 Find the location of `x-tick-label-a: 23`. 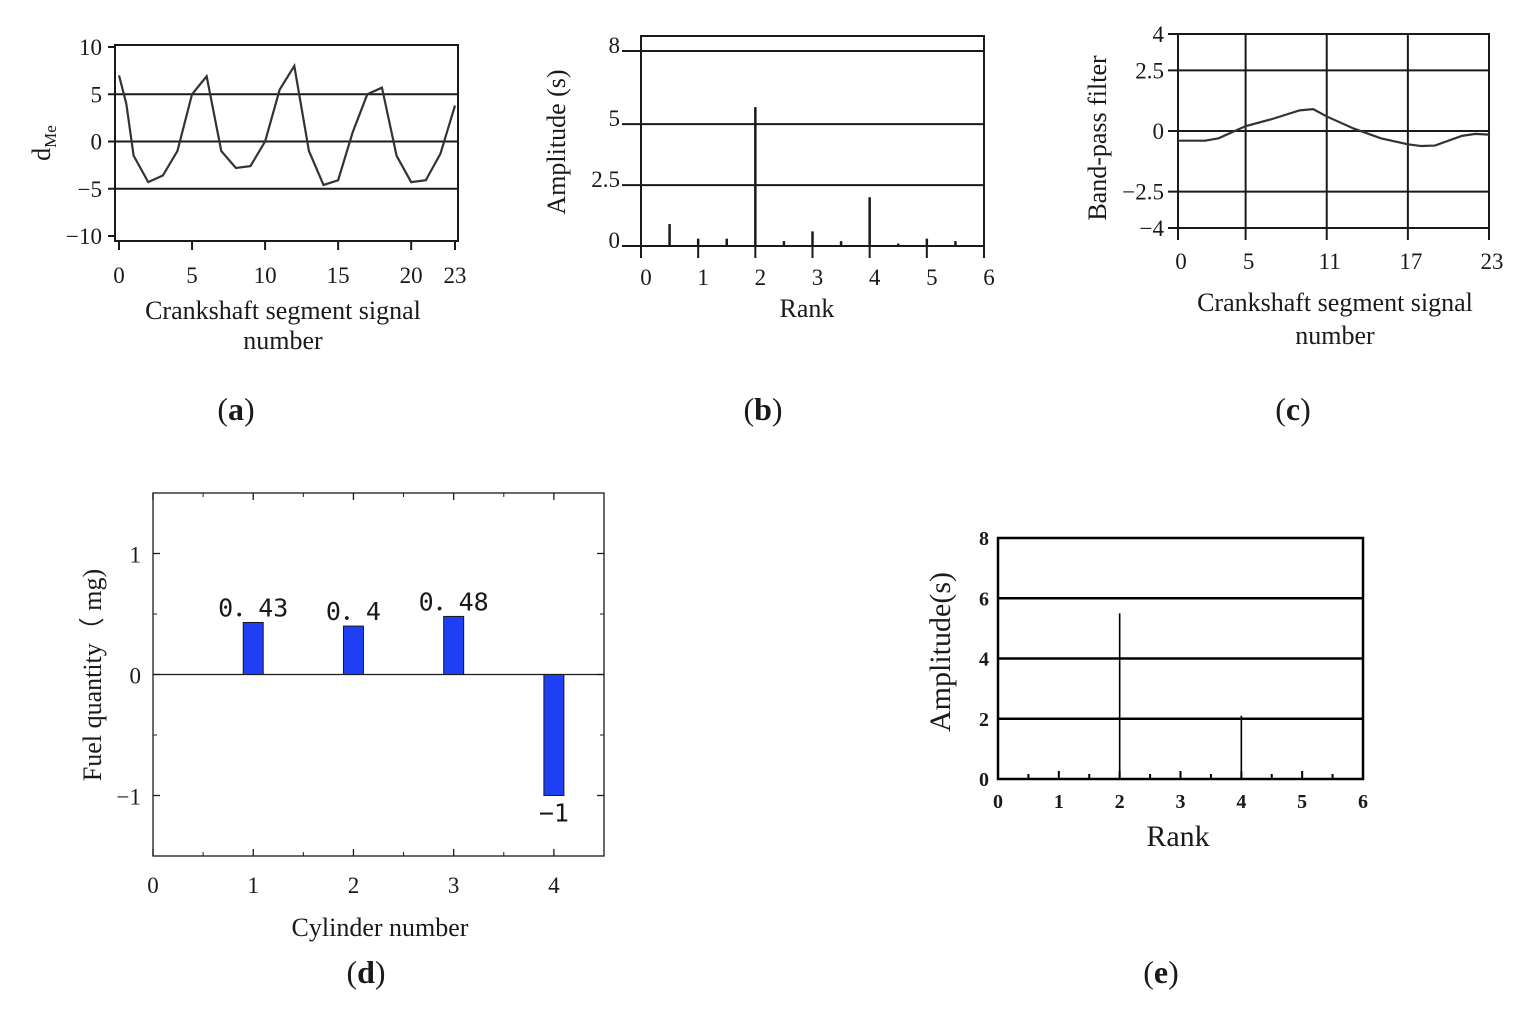

x-tick-label-a: 23 is located at coordinates (455, 275).